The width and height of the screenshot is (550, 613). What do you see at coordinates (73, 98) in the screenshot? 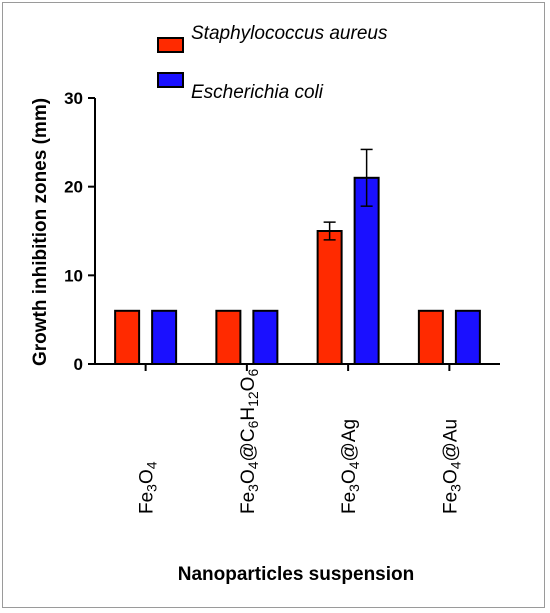
I see `y-tick-label: 30` at bounding box center [73, 98].